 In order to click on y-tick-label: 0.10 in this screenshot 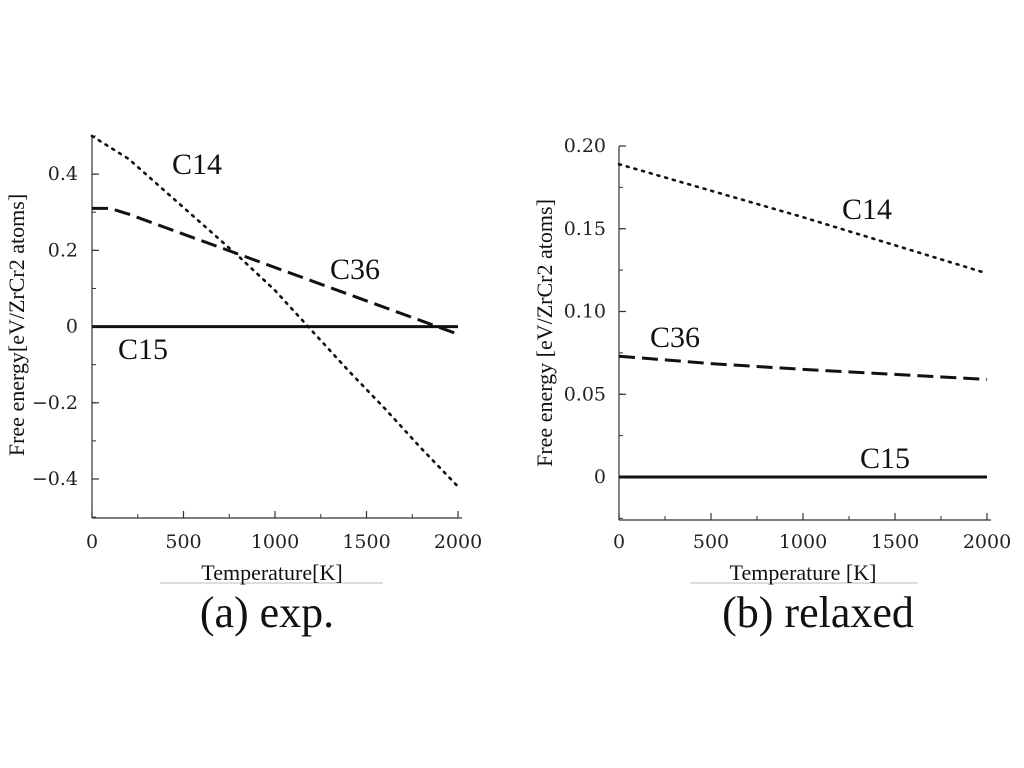, I will do `click(585, 312)`.